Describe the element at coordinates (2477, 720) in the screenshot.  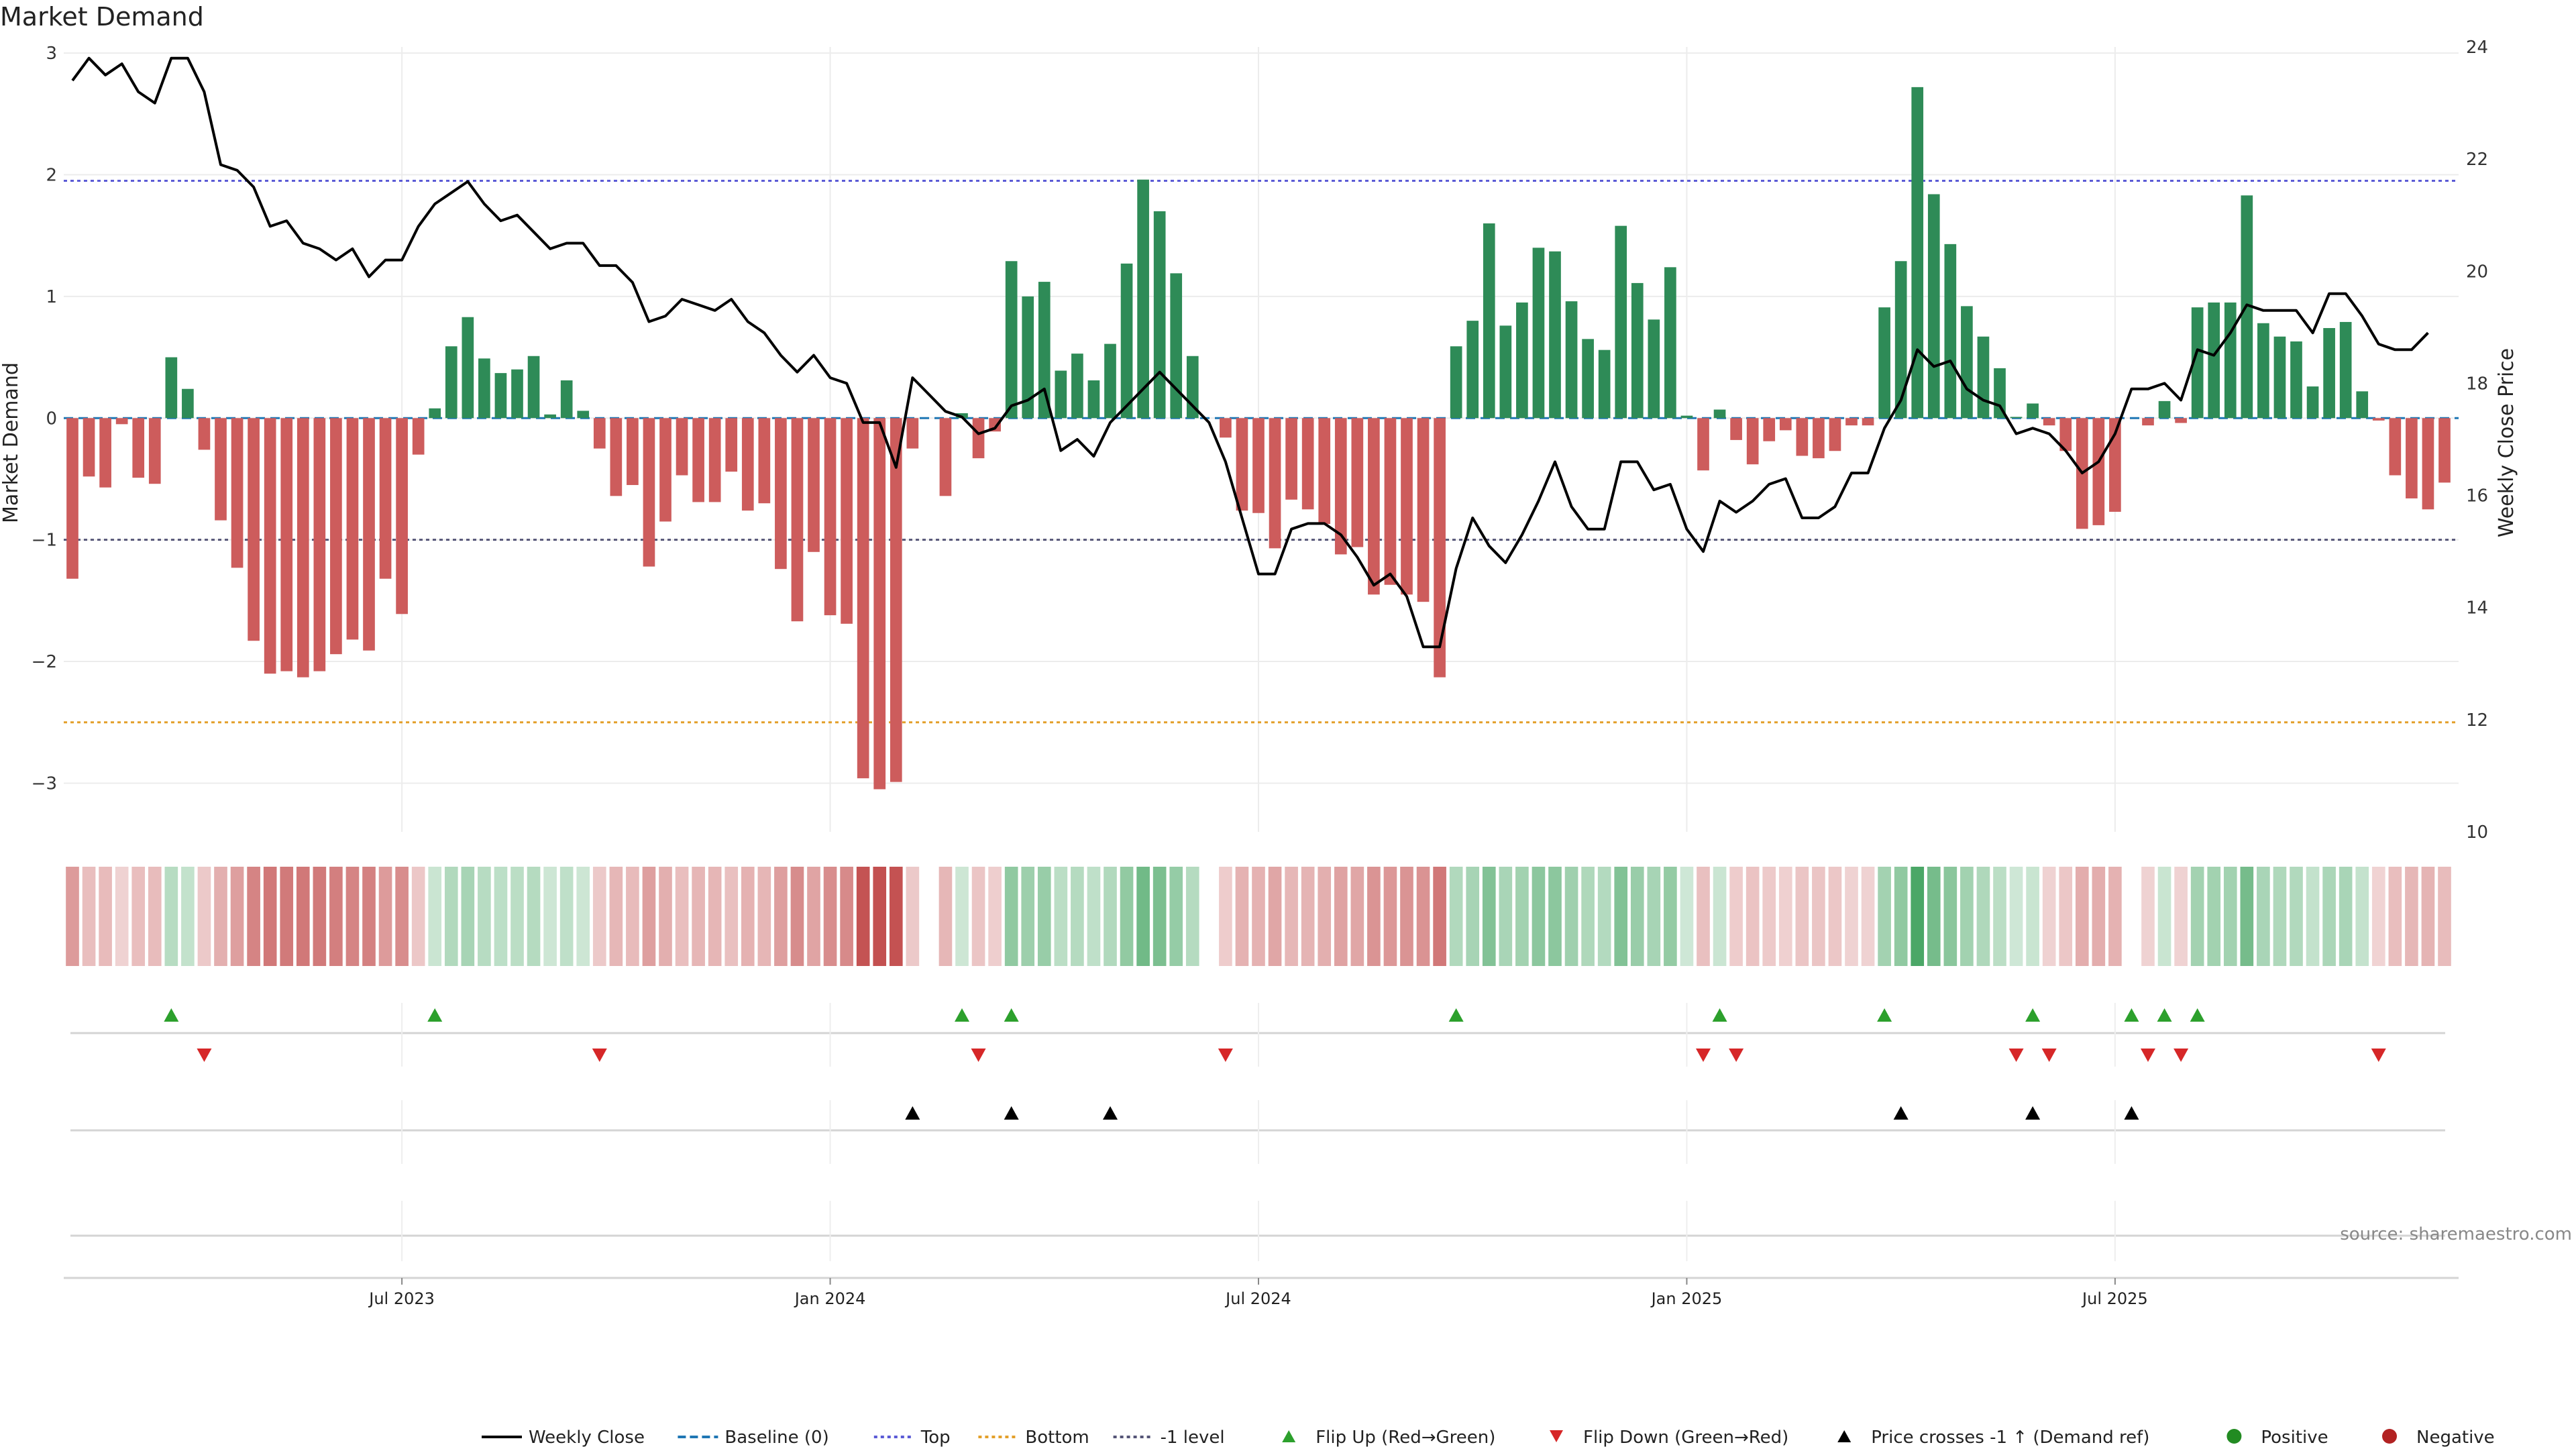
I see `y2-tick-label: 12` at that location.